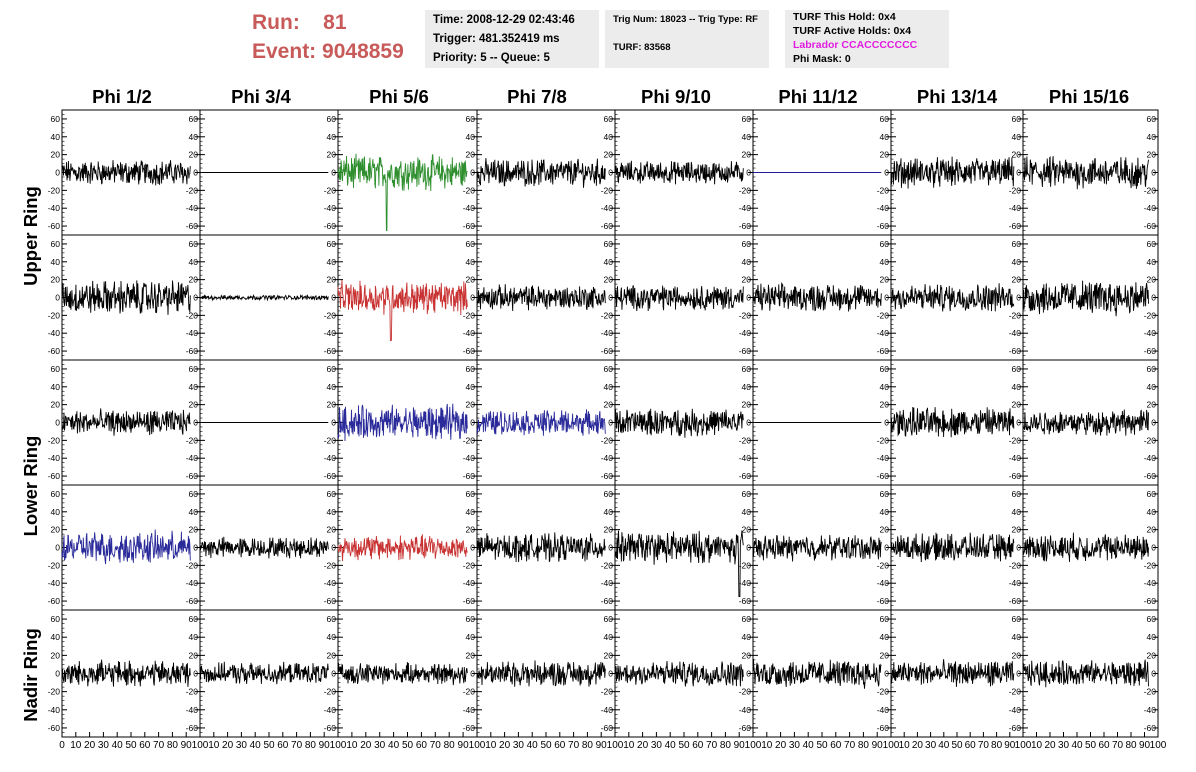  What do you see at coordinates (537, 97) in the screenshot?
I see `column-header-phi-7-8: Phi 7/8` at bounding box center [537, 97].